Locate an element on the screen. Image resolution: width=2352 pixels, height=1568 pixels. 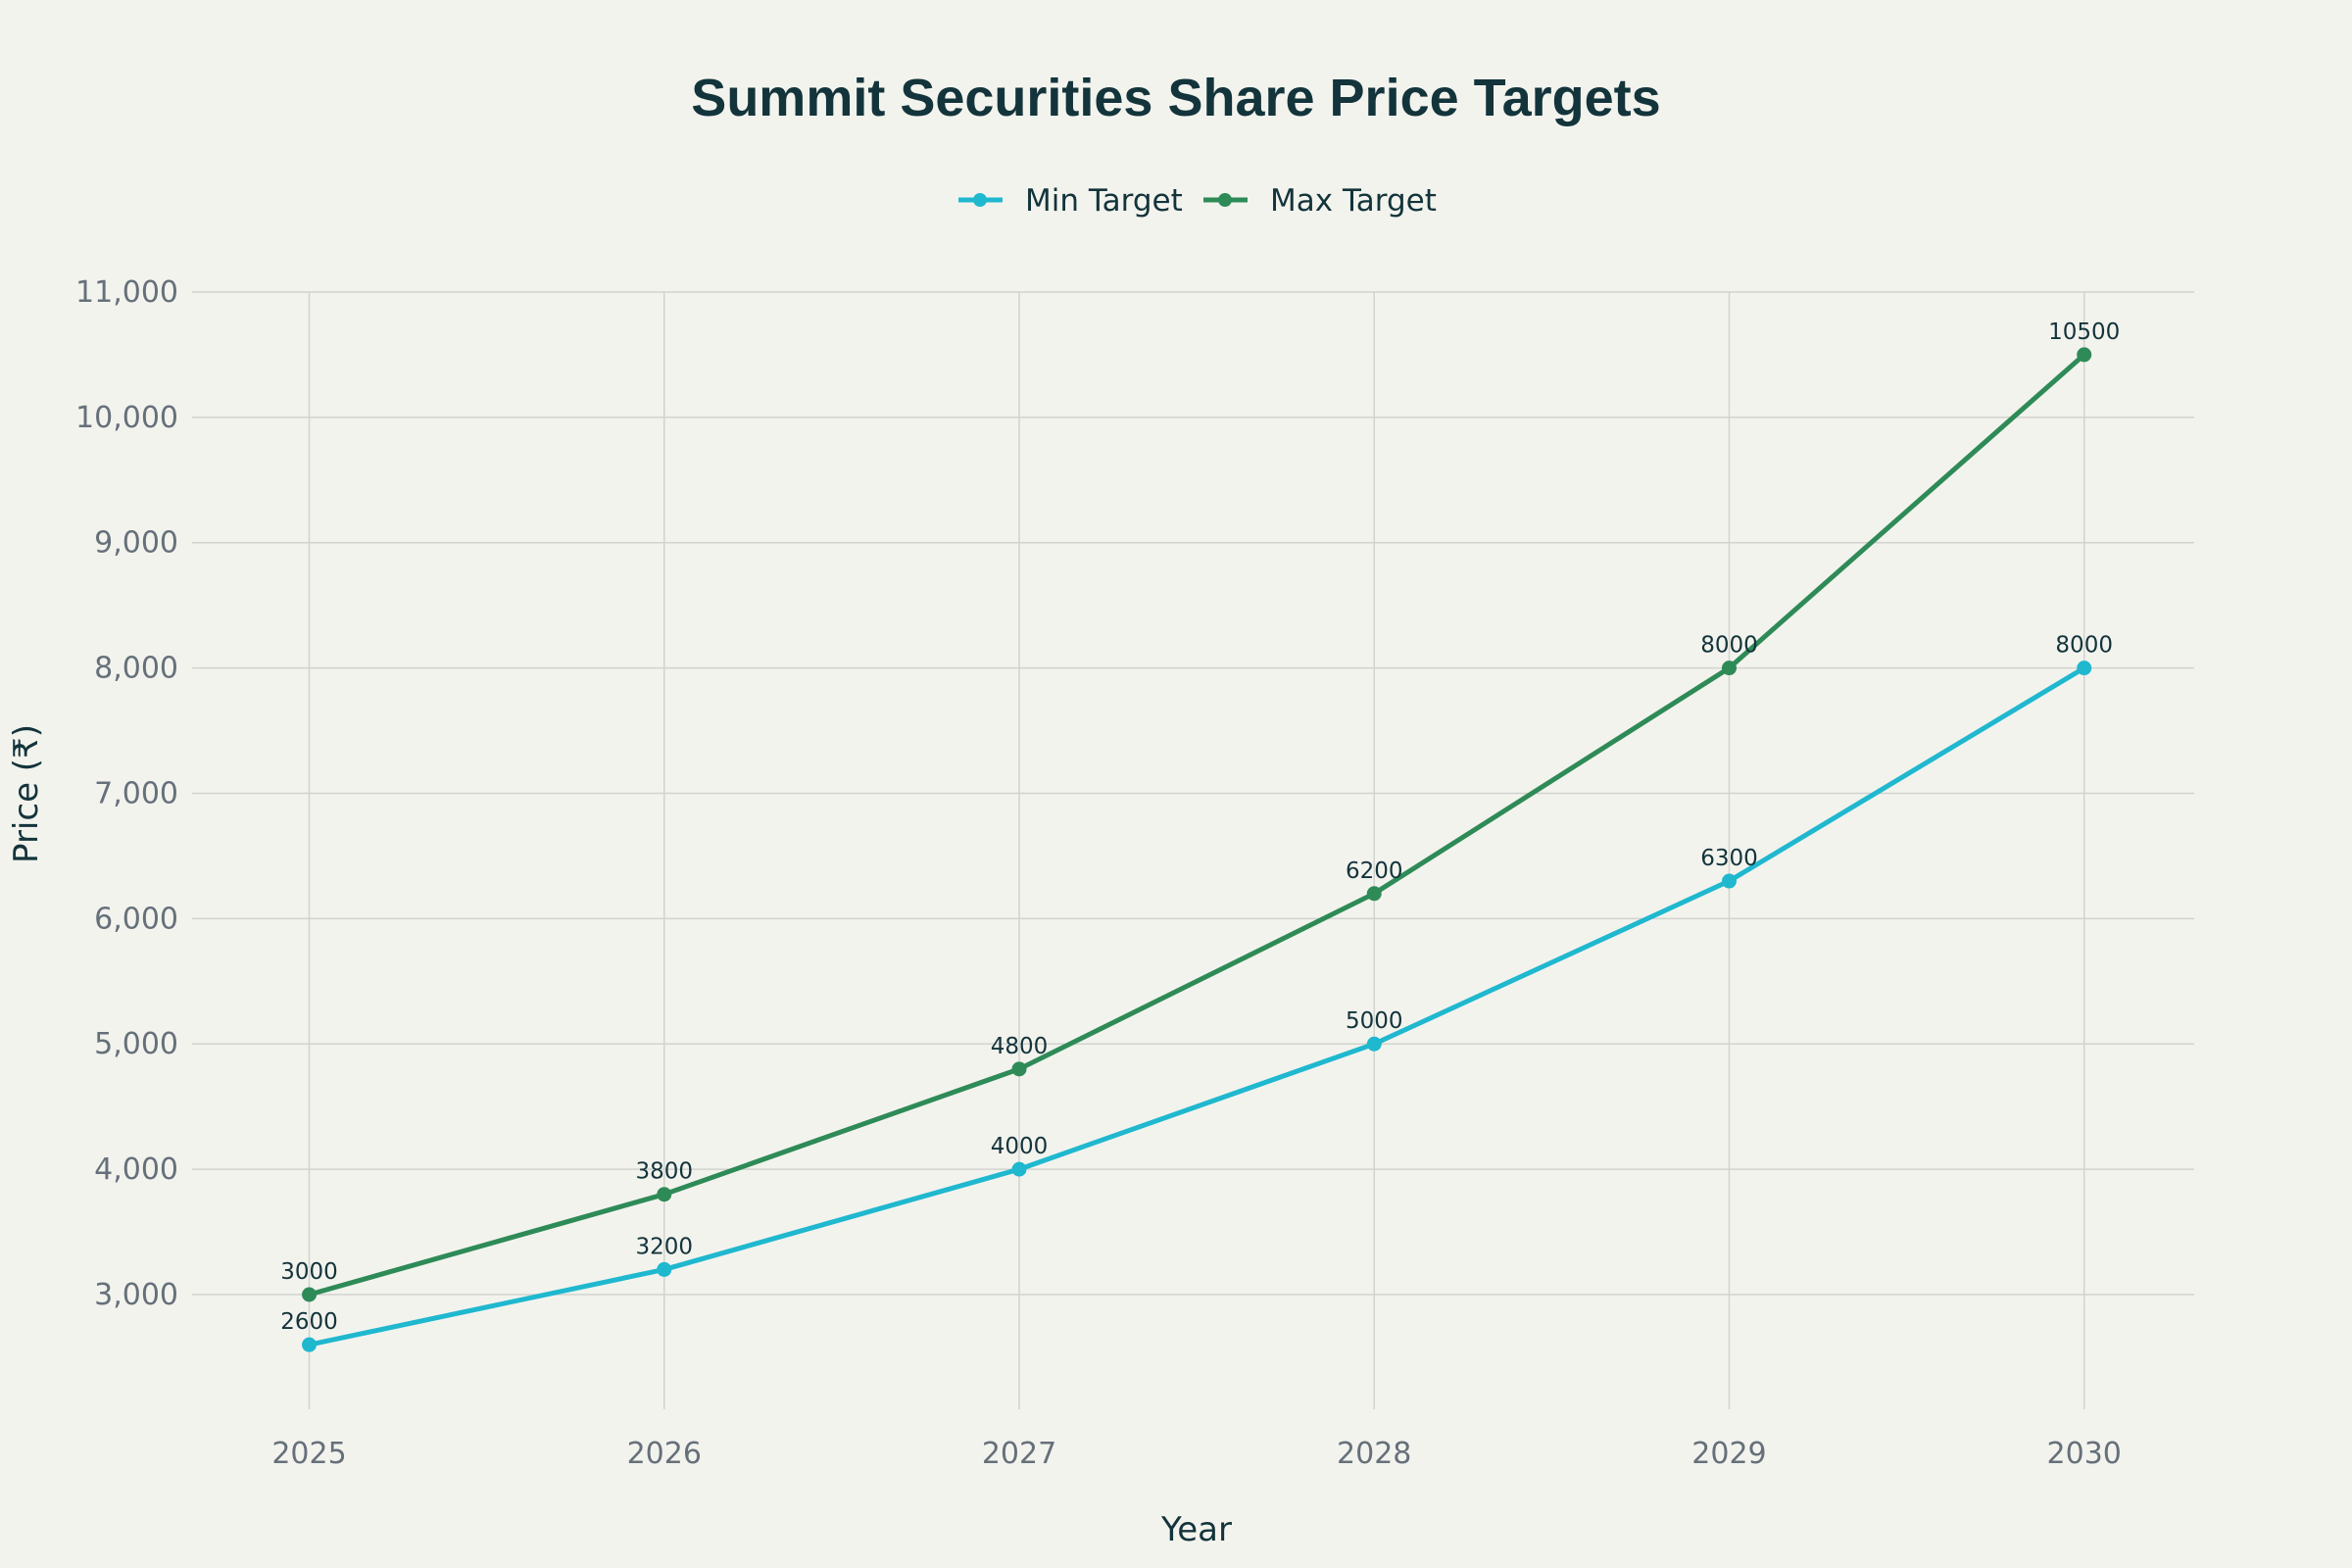
x-axis-ticks: 2025 2026 2027 2028 2029 2030 is located at coordinates (1196, 1454).